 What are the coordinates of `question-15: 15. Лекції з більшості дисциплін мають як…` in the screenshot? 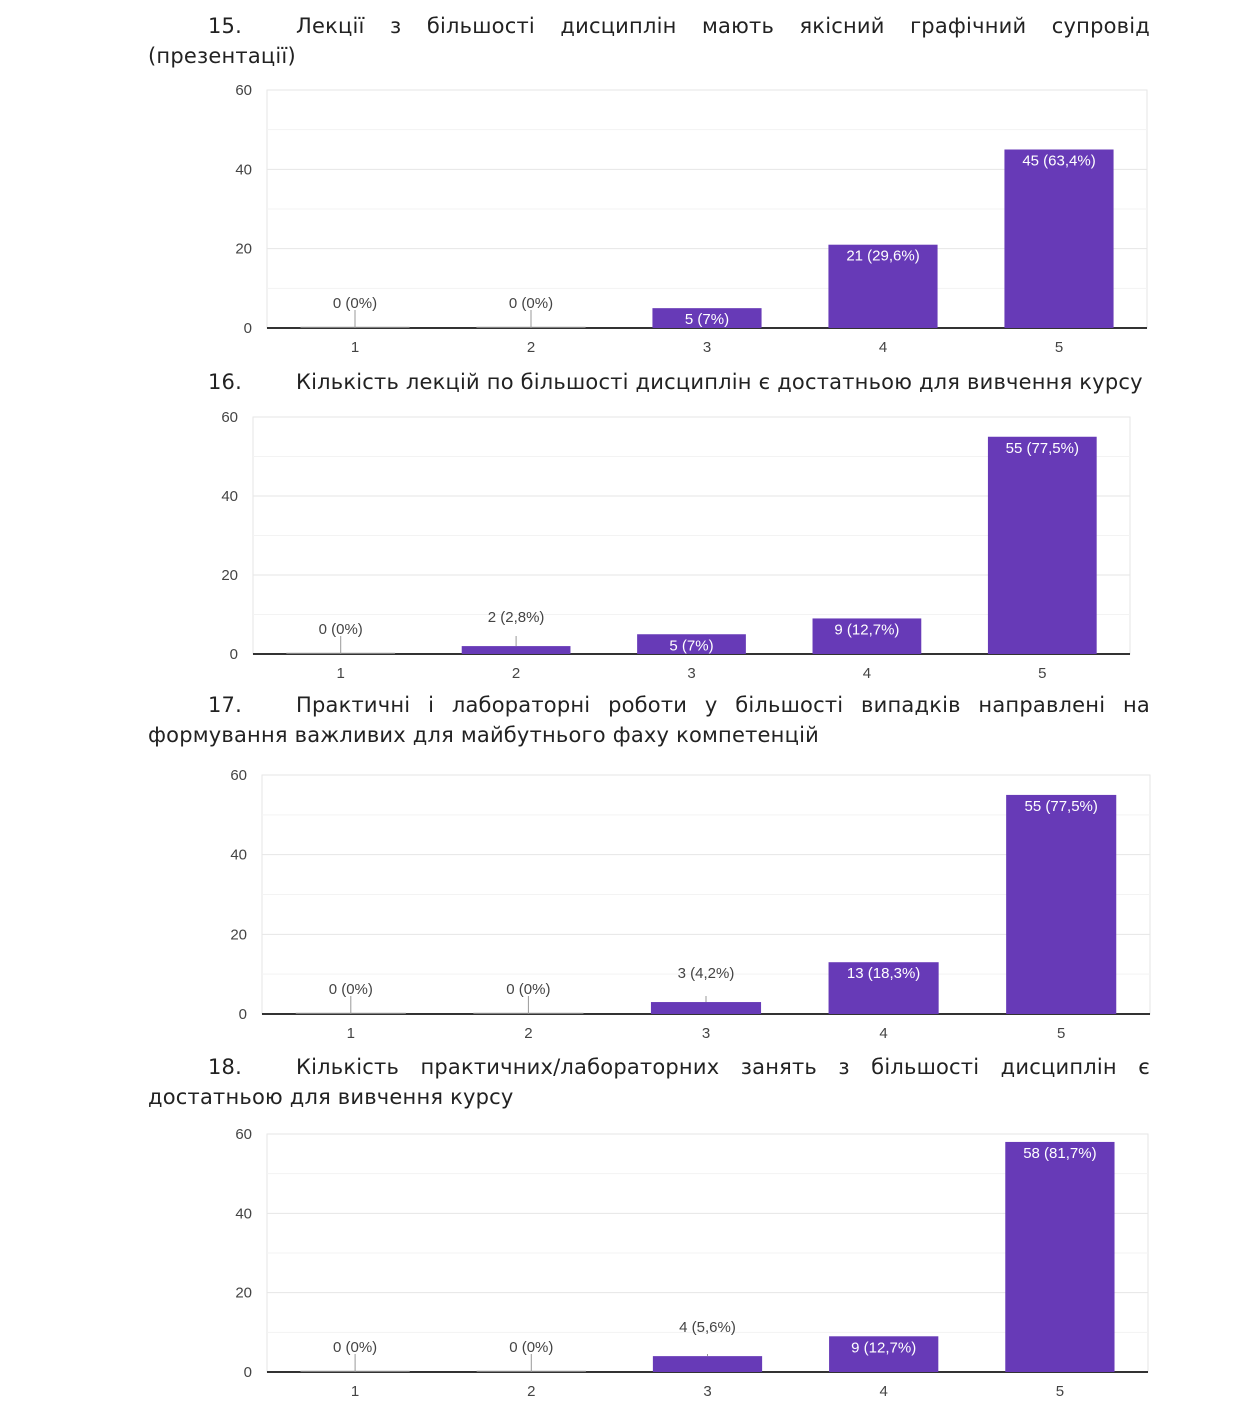 It's located at (649, 41).